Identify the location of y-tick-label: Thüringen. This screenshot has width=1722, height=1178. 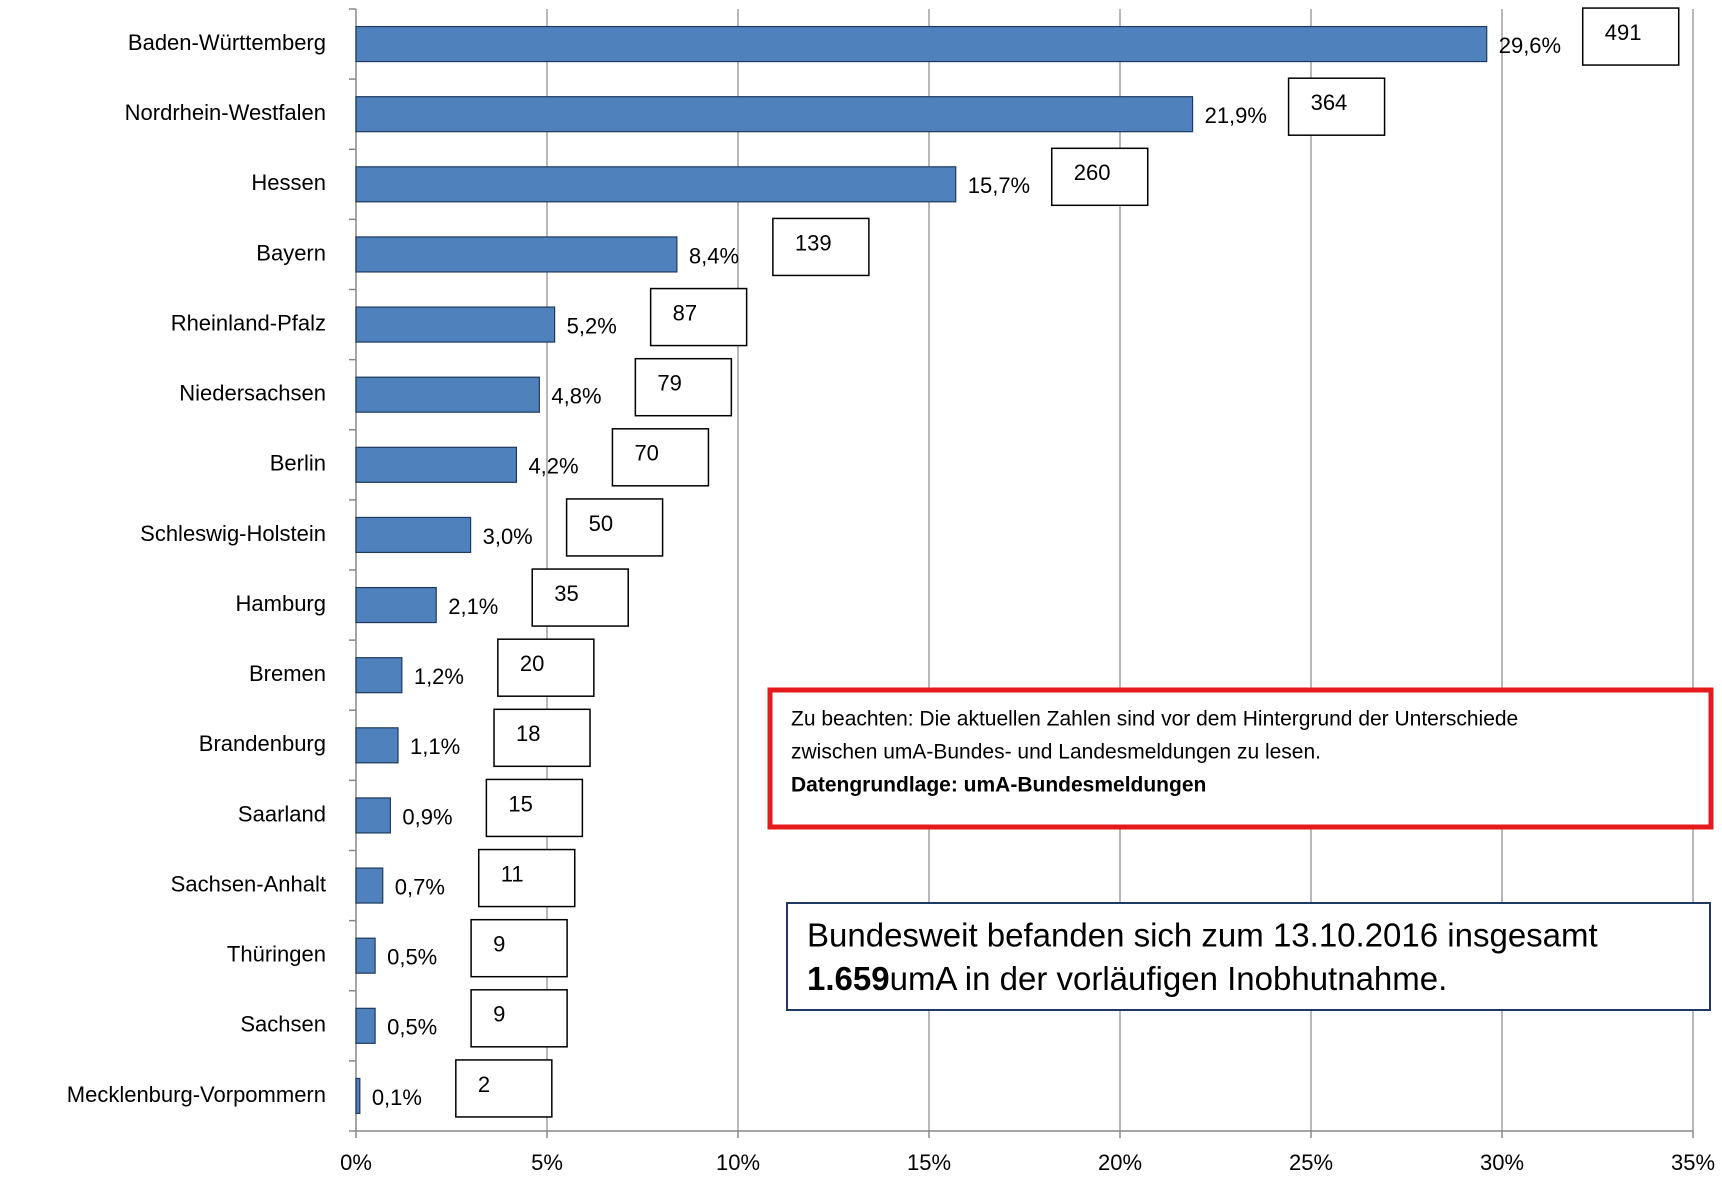
(276, 954).